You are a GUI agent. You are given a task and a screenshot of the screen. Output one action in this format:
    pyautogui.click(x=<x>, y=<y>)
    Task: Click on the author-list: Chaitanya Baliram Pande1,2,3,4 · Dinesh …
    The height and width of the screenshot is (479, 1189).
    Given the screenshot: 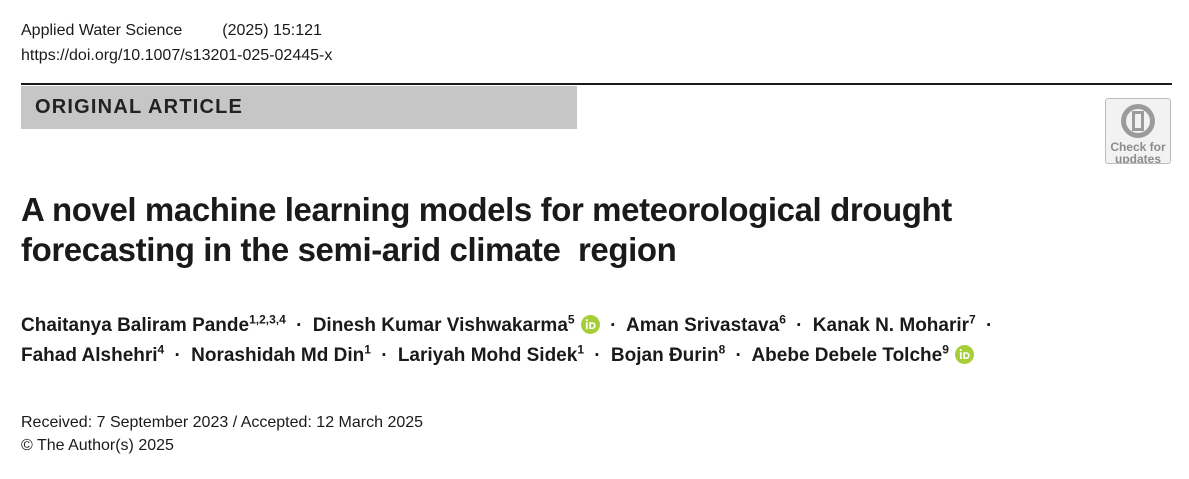 What is the action you would take?
    pyautogui.click(x=571, y=341)
    